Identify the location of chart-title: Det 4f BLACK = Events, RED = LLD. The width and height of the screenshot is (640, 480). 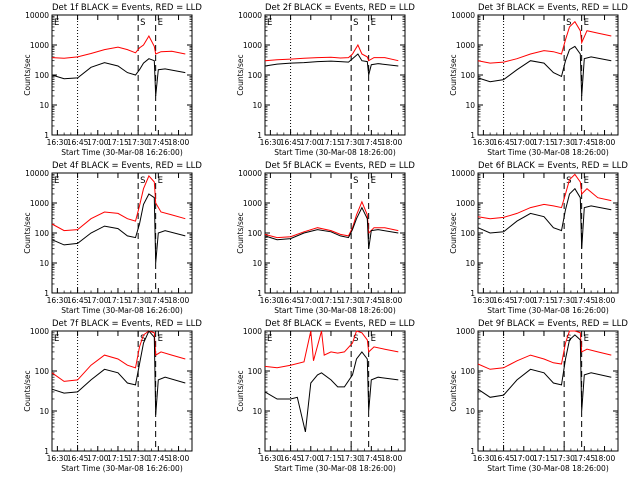
(127, 166).